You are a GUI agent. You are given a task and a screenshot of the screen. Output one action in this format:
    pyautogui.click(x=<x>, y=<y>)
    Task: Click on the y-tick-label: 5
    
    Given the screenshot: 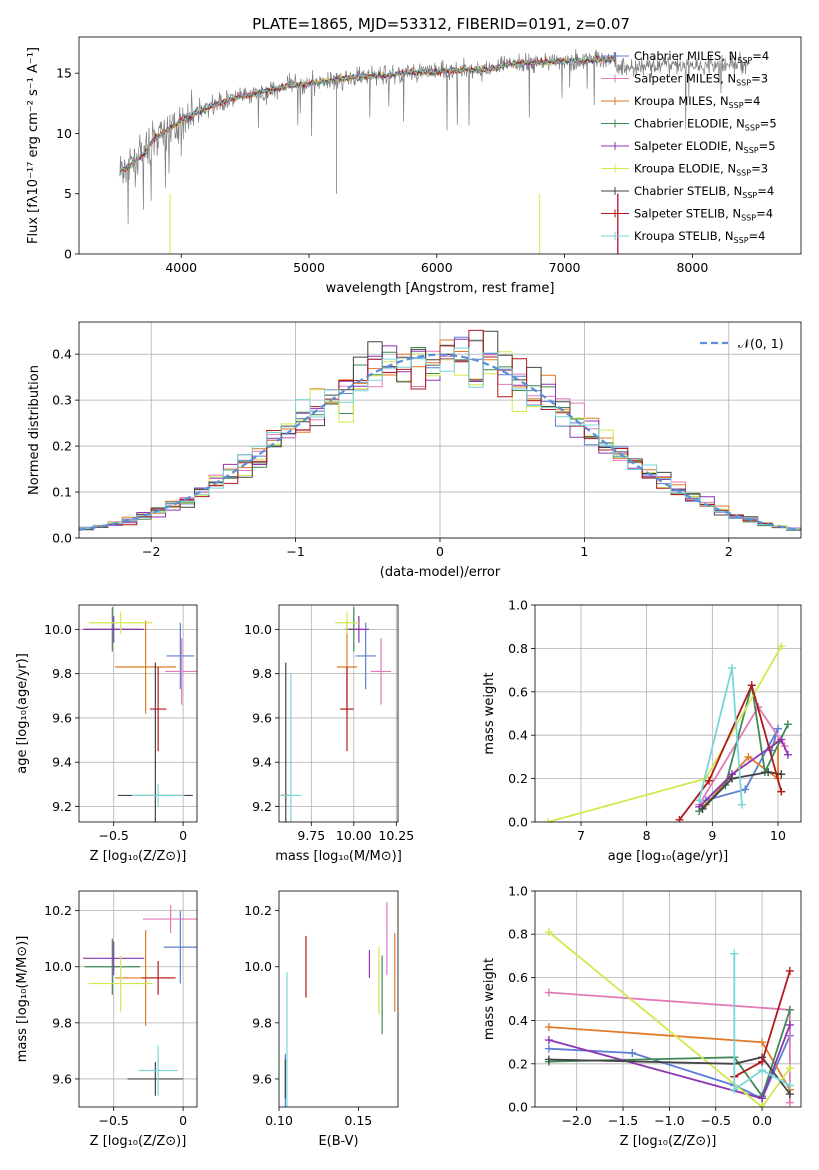 What is the action you would take?
    pyautogui.click(x=68, y=193)
    